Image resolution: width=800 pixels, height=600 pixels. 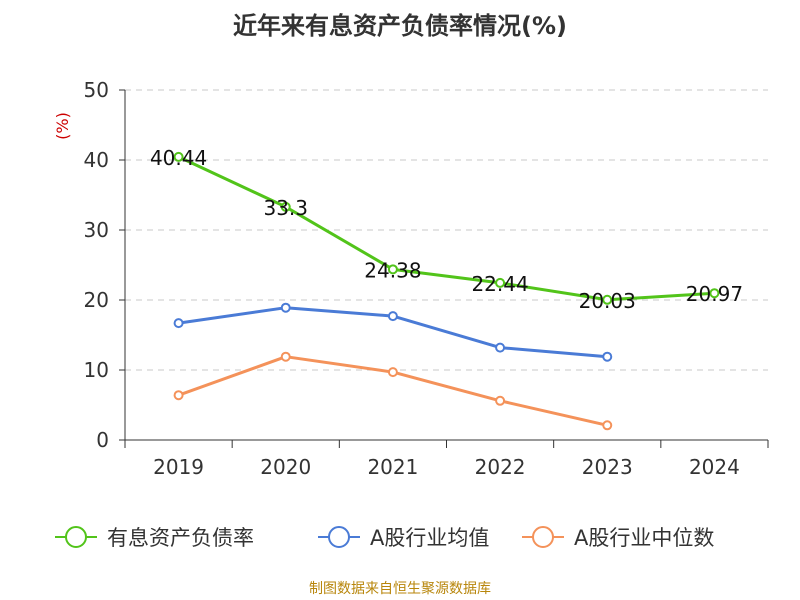 What do you see at coordinates (429, 538) in the screenshot?
I see `legend-label: A股行业均值` at bounding box center [429, 538].